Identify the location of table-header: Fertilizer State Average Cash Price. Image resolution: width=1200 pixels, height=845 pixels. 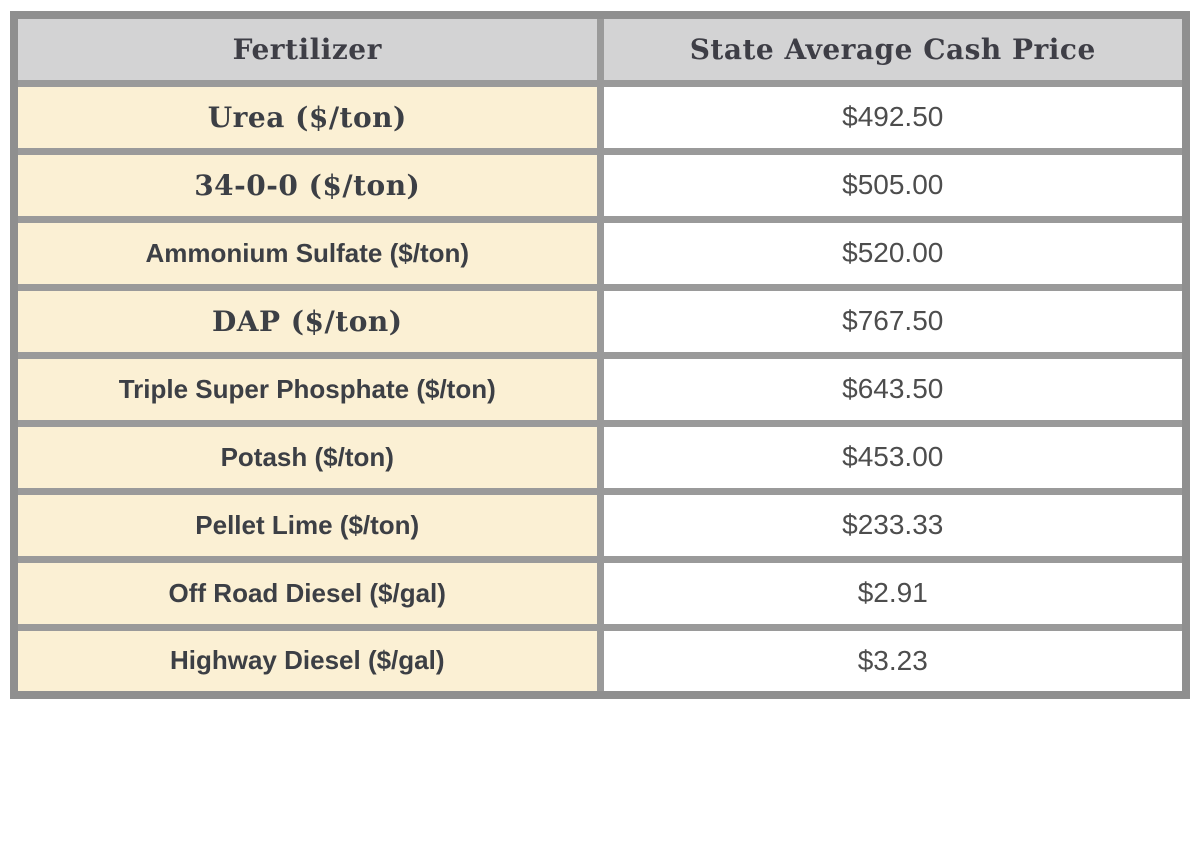
(600, 49).